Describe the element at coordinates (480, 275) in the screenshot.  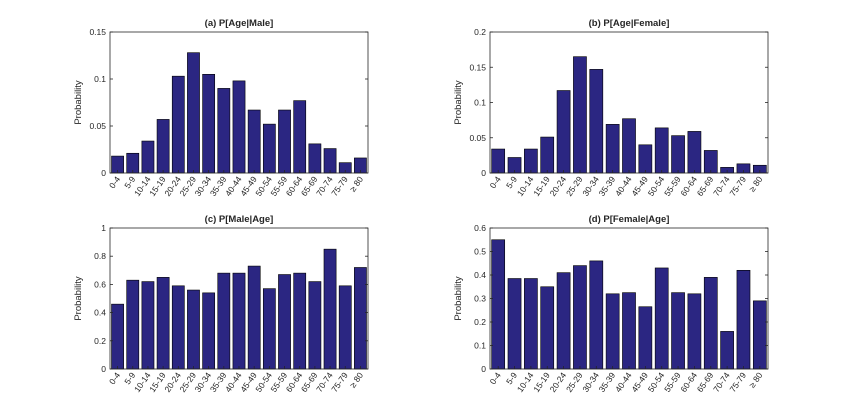
I see `chart-d-ytick-label: 0.4` at that location.